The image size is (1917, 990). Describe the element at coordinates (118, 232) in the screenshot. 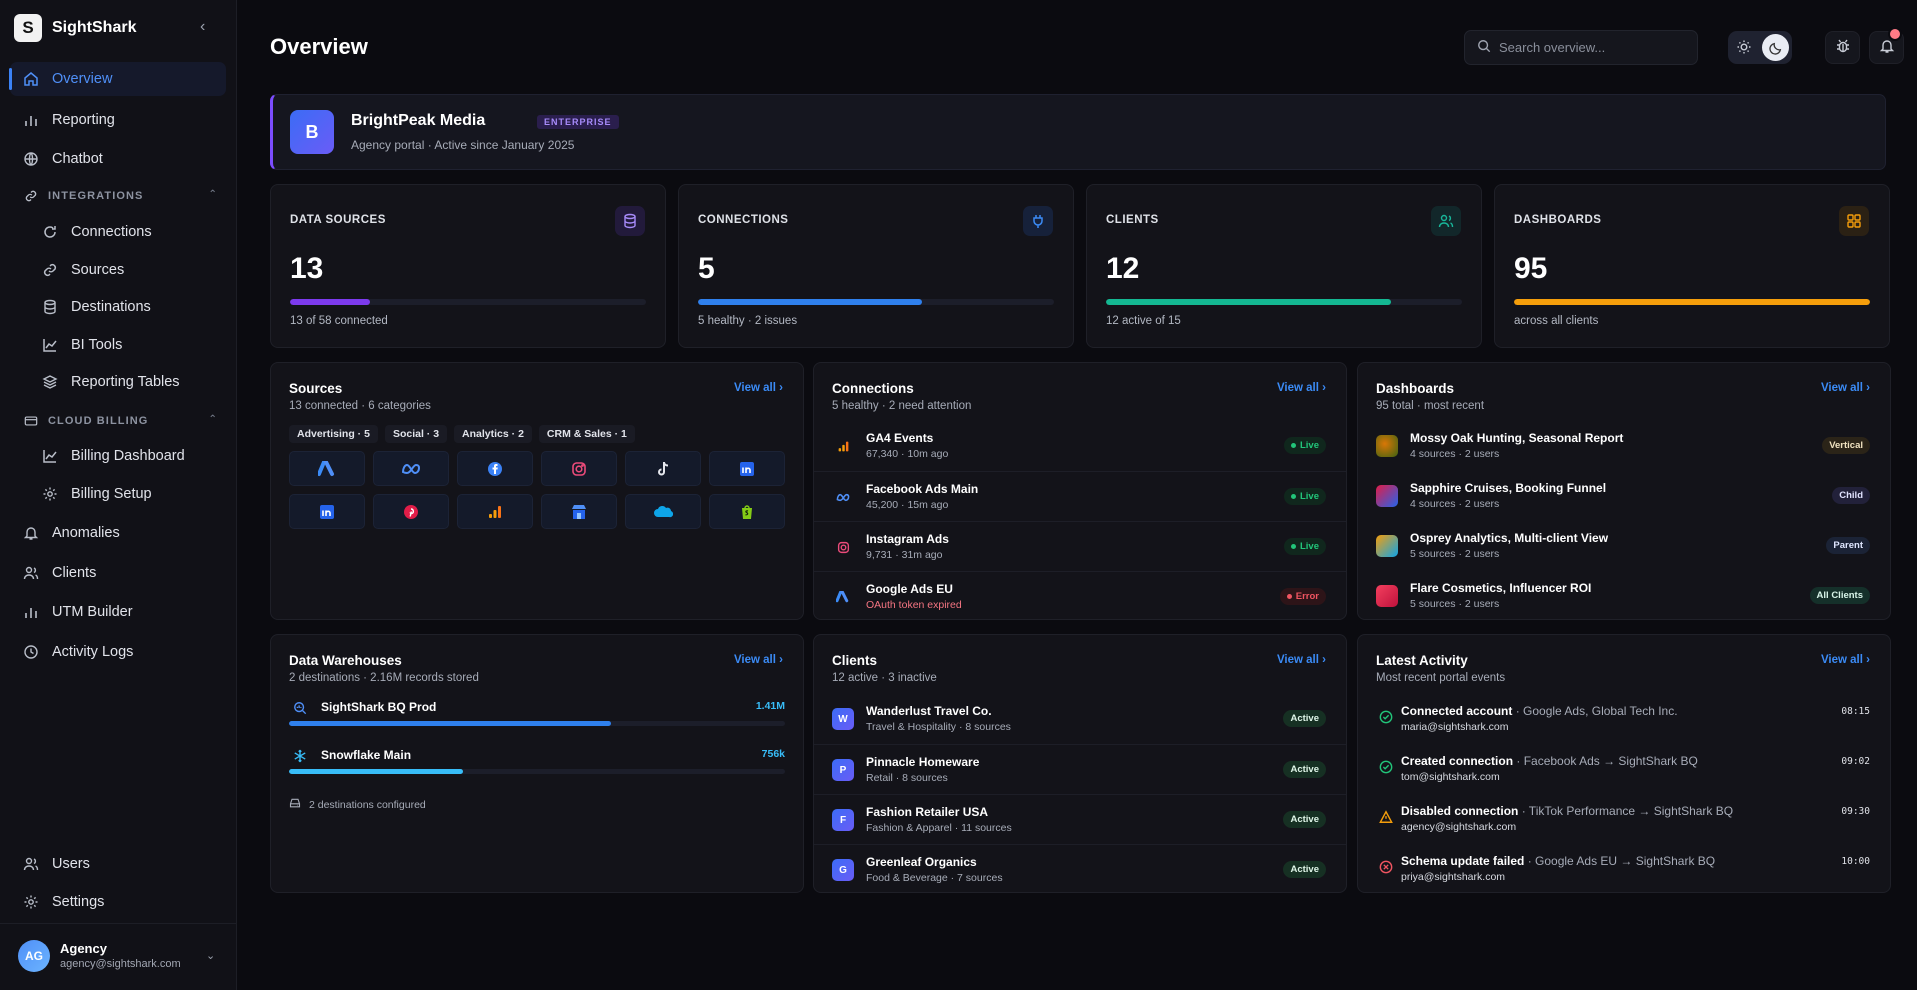

I see `sidebar-item-connections: Connections` at that location.